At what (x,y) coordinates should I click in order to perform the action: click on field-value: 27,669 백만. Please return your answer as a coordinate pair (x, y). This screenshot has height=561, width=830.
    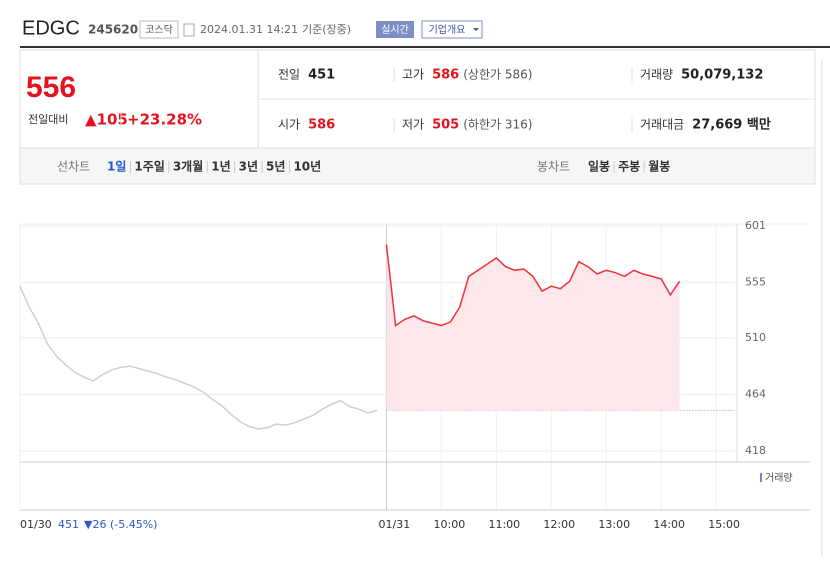
    Looking at the image, I should click on (731, 125).